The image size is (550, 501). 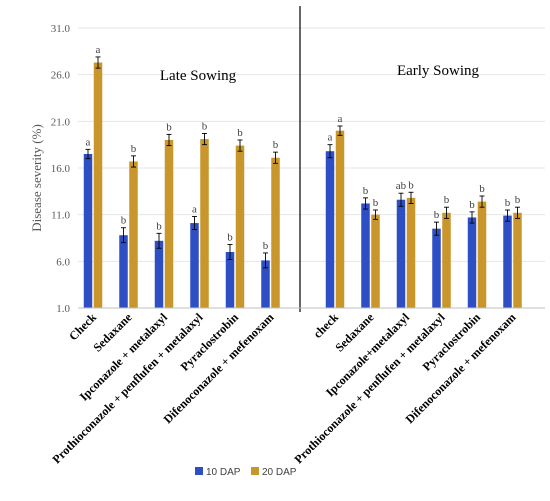 I want to click on legend-label-10-dap: 10 DAP, so click(x=223, y=472).